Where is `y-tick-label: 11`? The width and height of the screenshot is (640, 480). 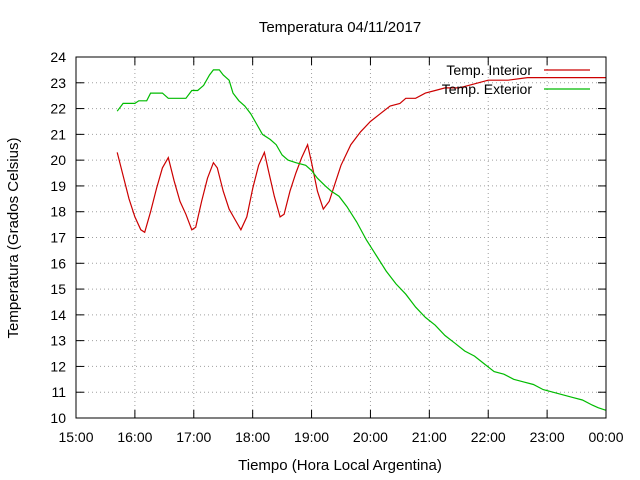
y-tick-label: 11 is located at coordinates (58, 392).